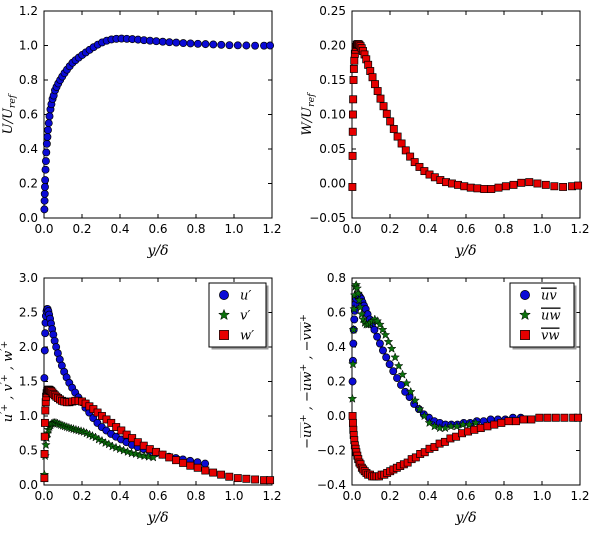 This screenshot has width=600, height=533. Describe the element at coordinates (28, 347) in the screenshot. I see `svg-text: 2.0` at that location.